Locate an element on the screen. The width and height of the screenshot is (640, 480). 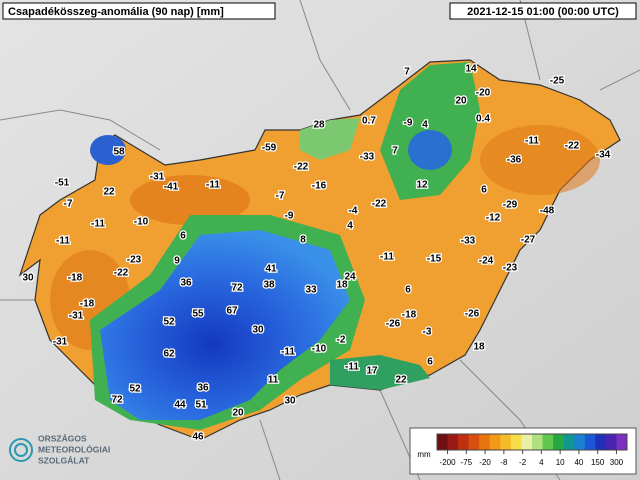
station-value: 4 is located at coordinates (425, 125).